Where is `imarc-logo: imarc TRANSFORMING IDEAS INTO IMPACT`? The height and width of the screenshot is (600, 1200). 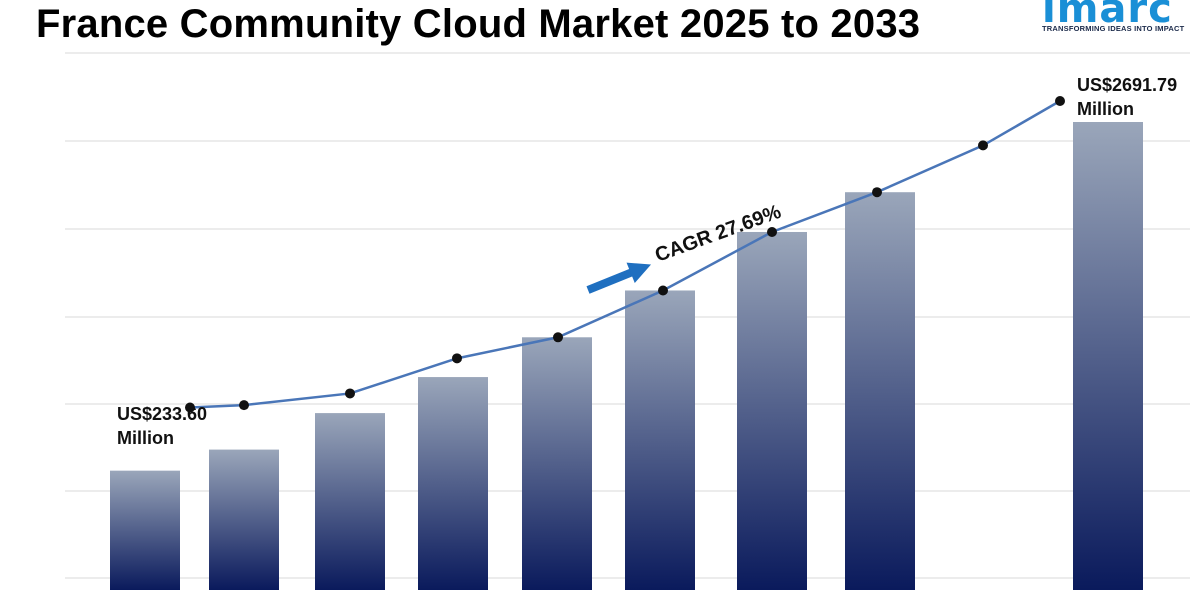
imarc-logo: imarc TRANSFORMING IDEAS INTO IMPACT is located at coordinates (1120, 19).